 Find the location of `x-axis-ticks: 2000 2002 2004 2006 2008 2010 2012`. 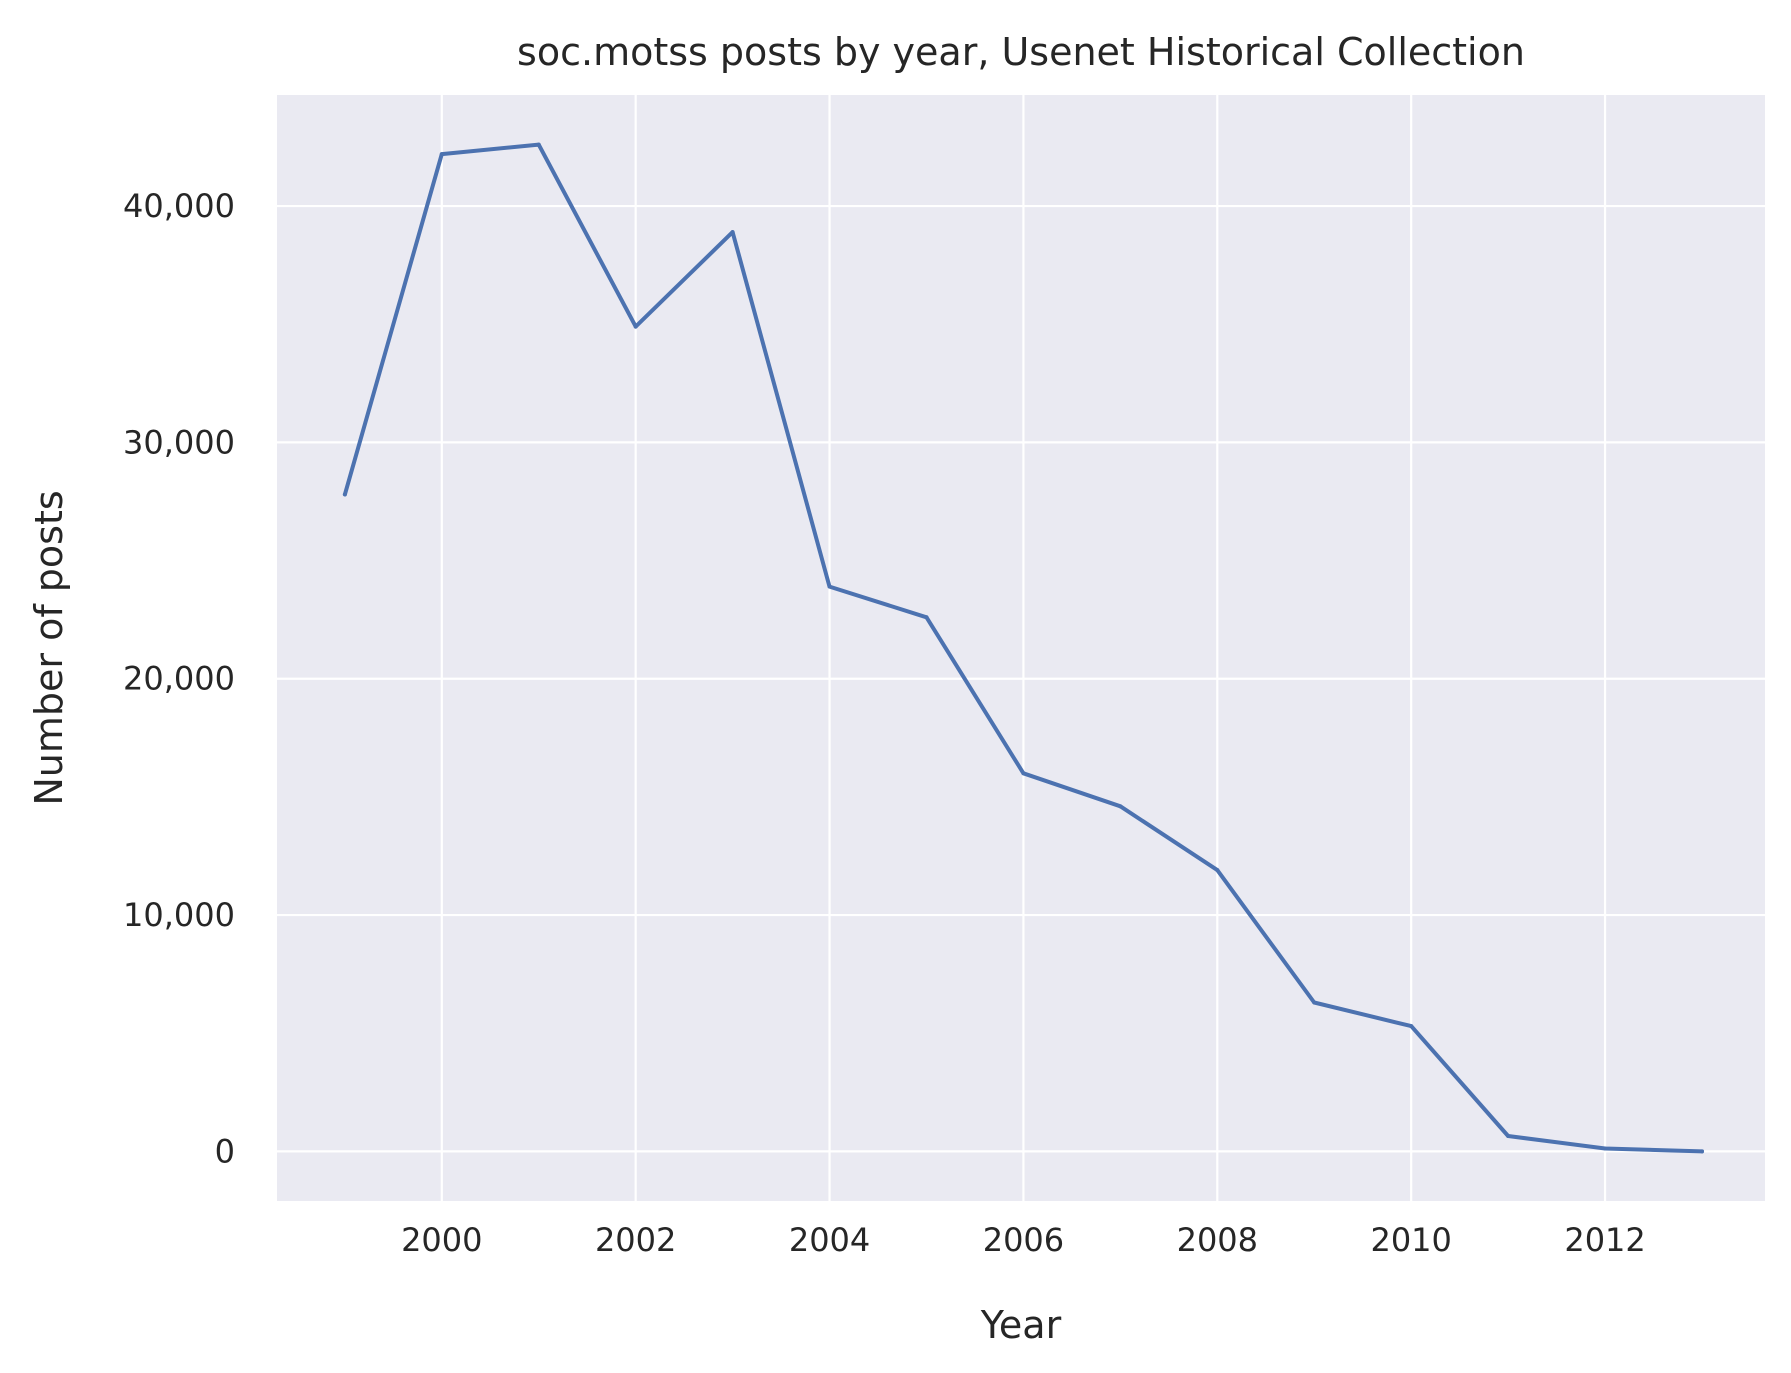

x-axis-ticks: 2000 2002 2004 2006 2008 2010 2012 is located at coordinates (1023, 1240).